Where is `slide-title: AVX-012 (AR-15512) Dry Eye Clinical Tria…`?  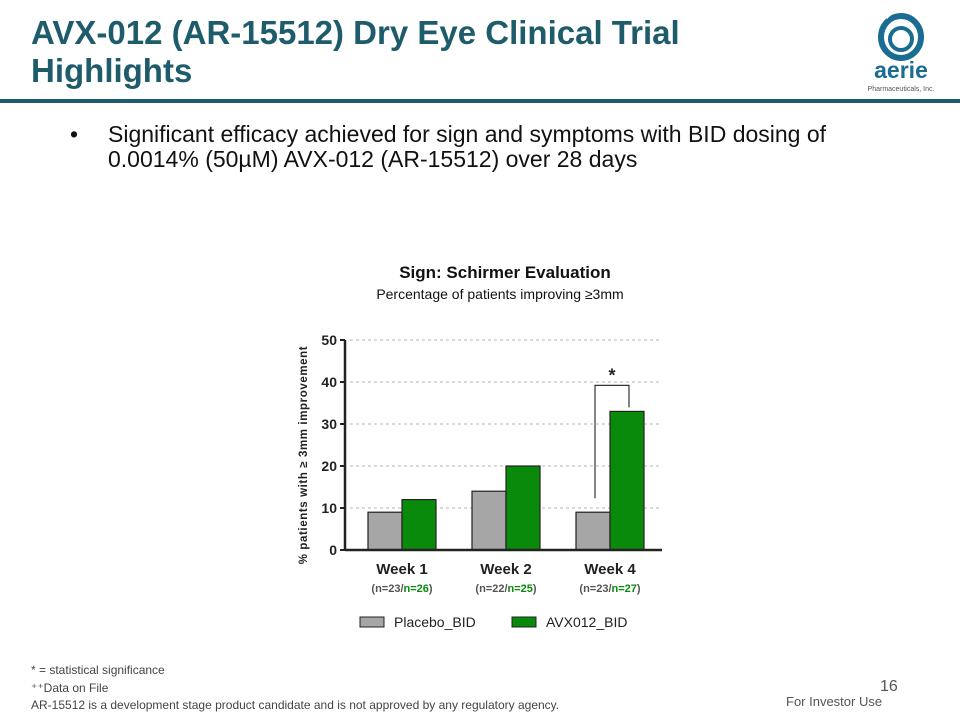 slide-title: AVX-012 (AR-15512) Dry Eye Clinical Tria… is located at coordinates (355, 51).